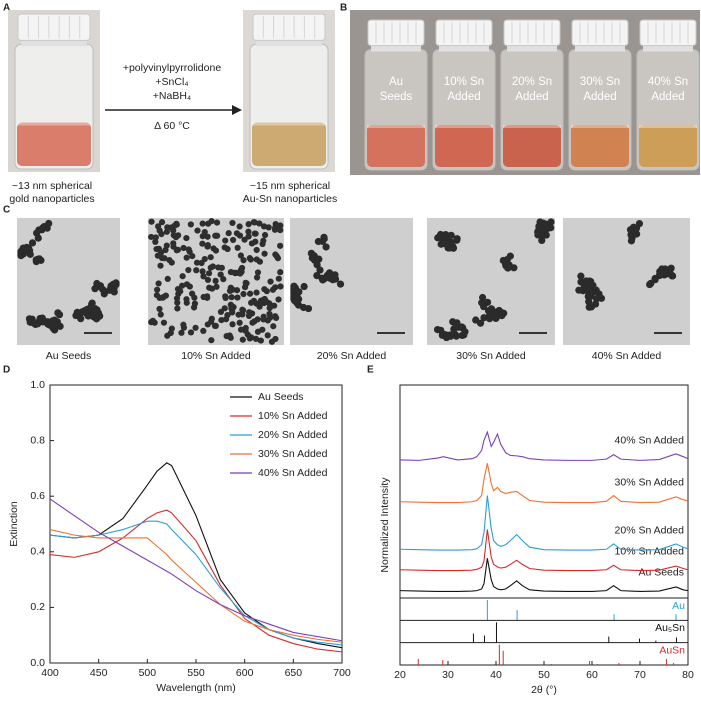 This screenshot has width=701, height=709. I want to click on vial-label: Added, so click(599, 97).